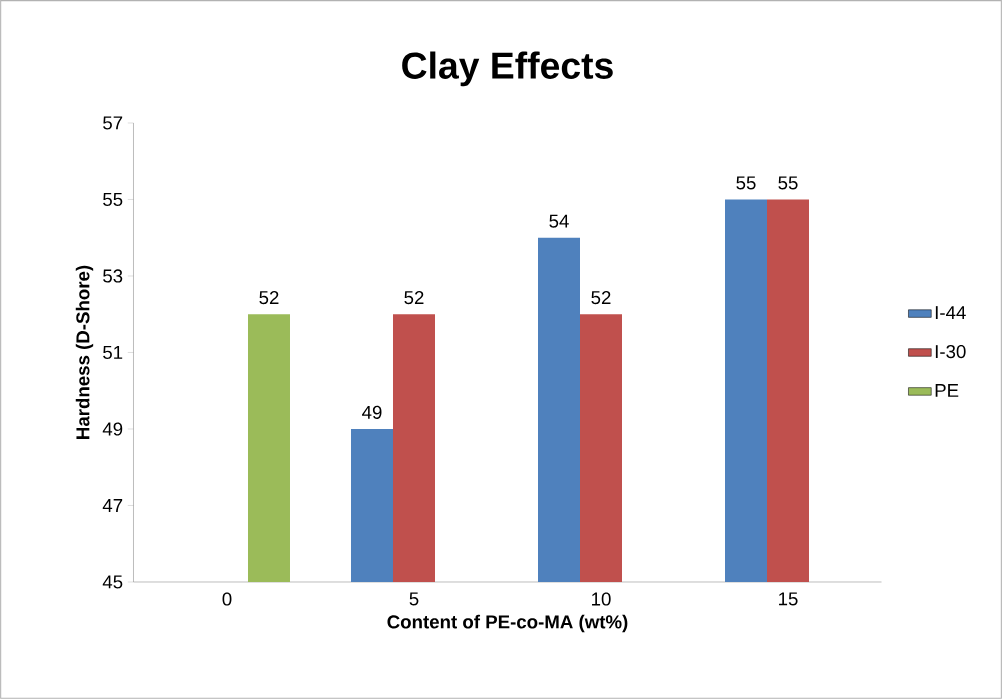 The width and height of the screenshot is (1002, 699). What do you see at coordinates (601, 599) in the screenshot?
I see `x-tick-label: 10` at bounding box center [601, 599].